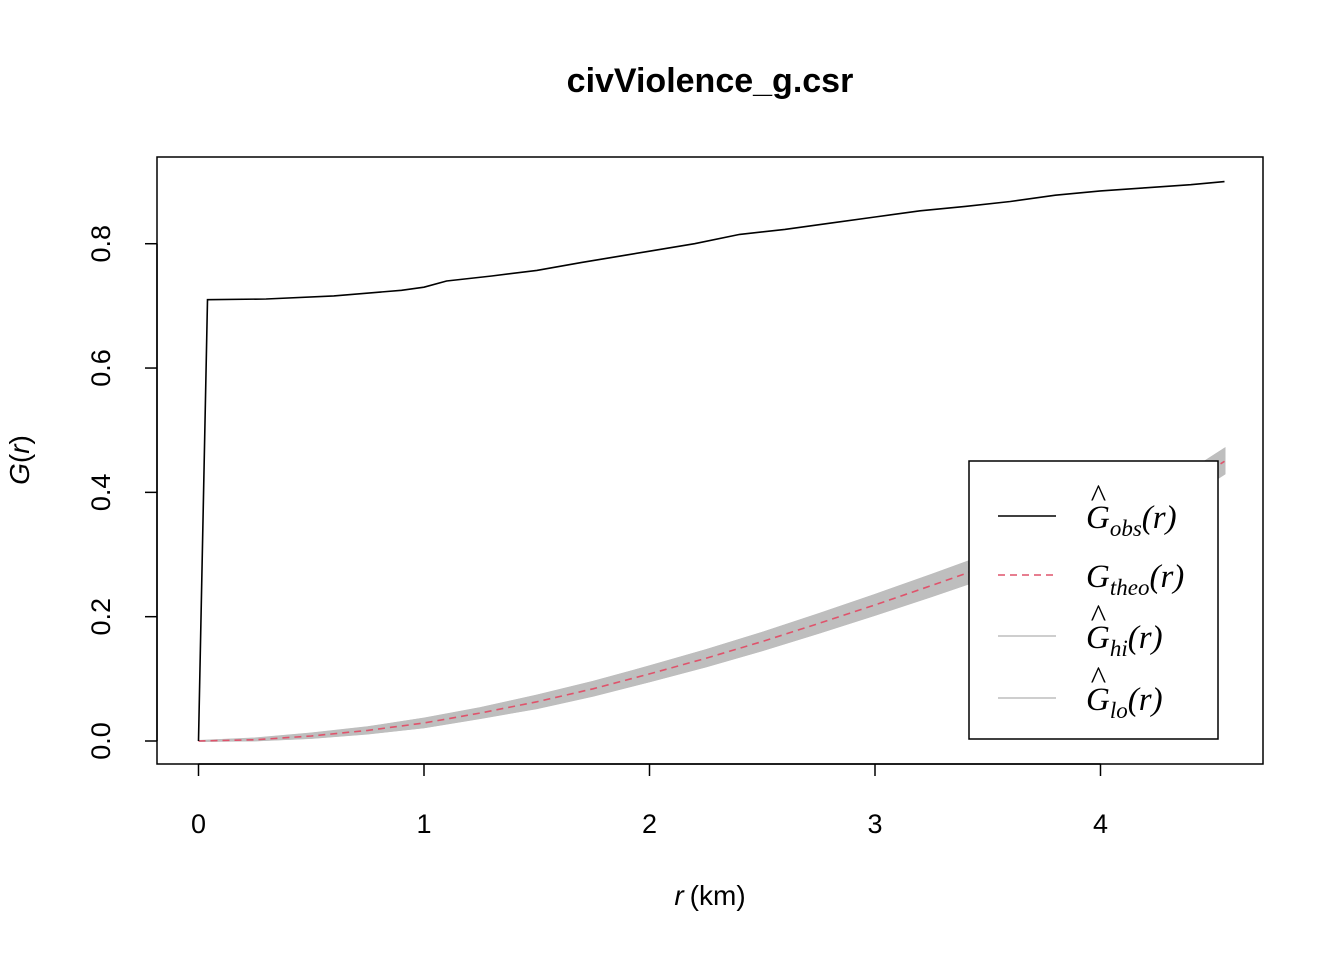 Image resolution: width=1344 pixels, height=960 pixels. I want to click on x-tick-label: 2, so click(649, 824).